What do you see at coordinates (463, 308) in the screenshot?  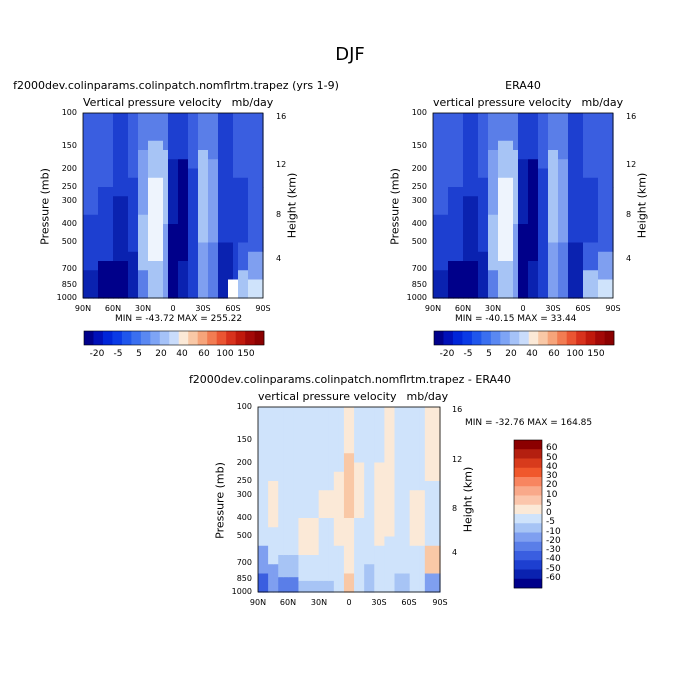 I see `lat-tick: 60N` at bounding box center [463, 308].